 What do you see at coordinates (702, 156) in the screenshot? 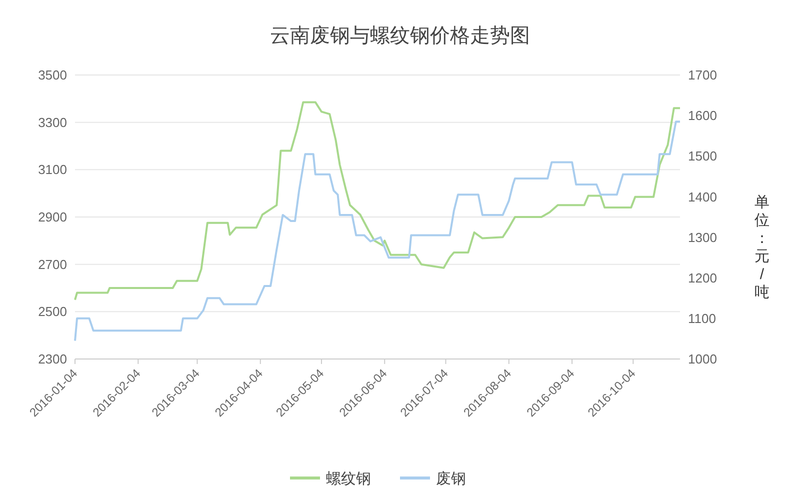
I see `y2-tick-label: 1500` at bounding box center [702, 156].